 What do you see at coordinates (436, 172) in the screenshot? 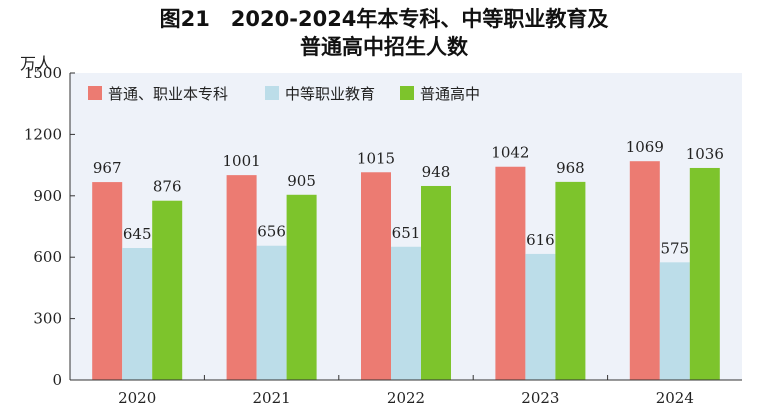
I see `data-label-2022-series-2: 948` at bounding box center [436, 172].